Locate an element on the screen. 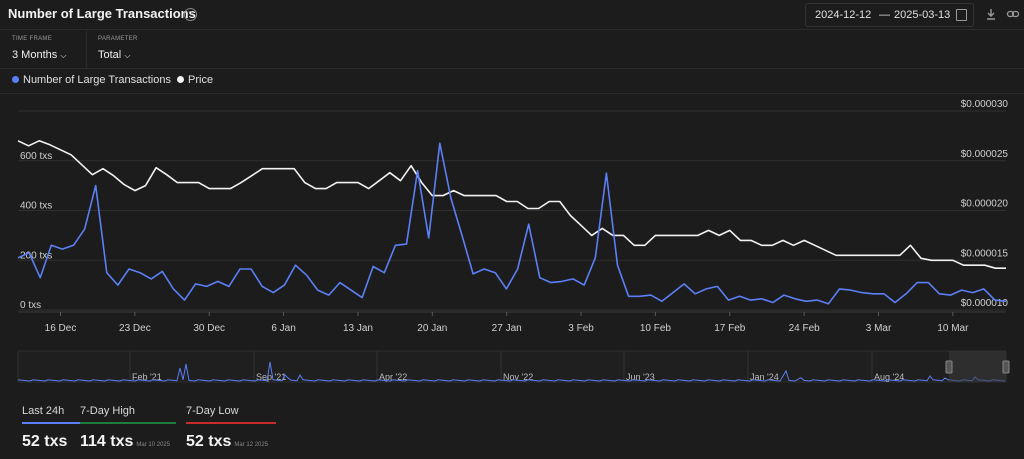  header-divider is located at coordinates (512, 29).